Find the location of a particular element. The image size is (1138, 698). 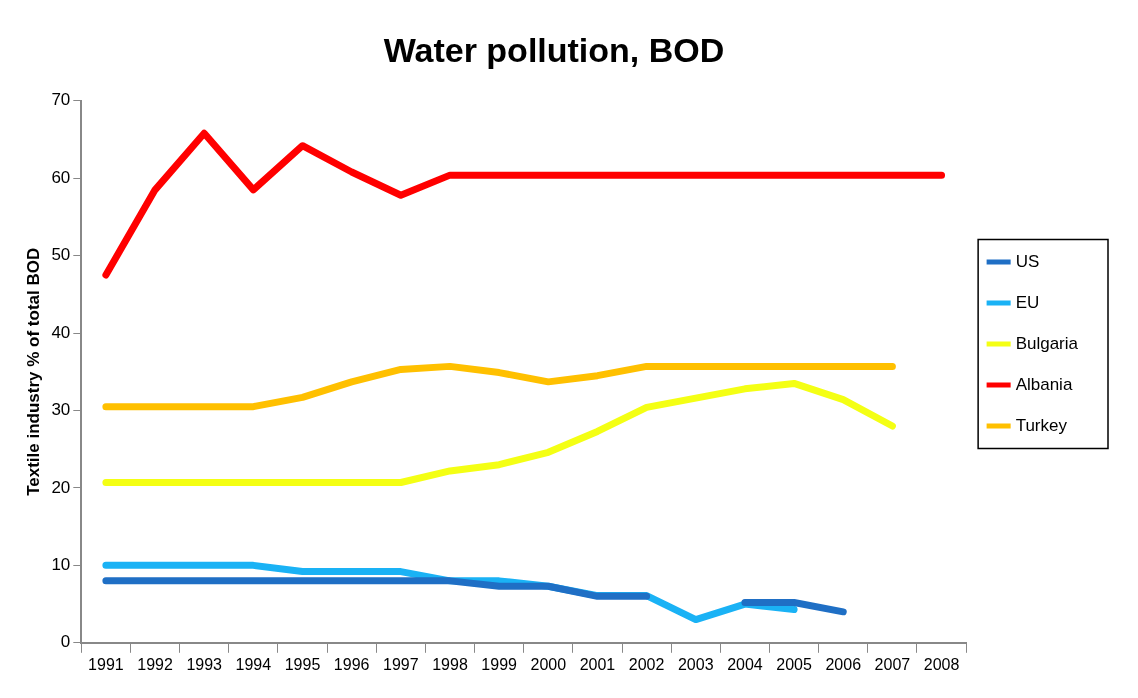

x-tick-label: 1997 is located at coordinates (401, 664).